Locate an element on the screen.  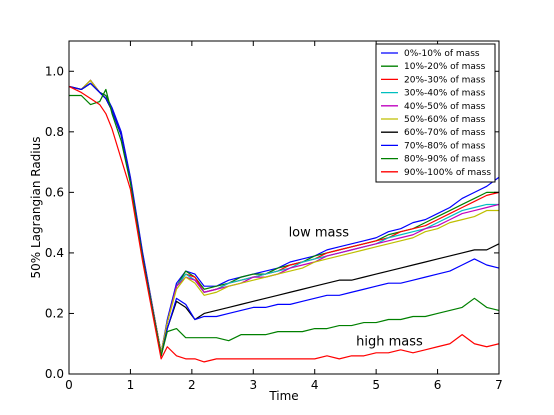
x-tick-label: 5 is located at coordinates (376, 385).